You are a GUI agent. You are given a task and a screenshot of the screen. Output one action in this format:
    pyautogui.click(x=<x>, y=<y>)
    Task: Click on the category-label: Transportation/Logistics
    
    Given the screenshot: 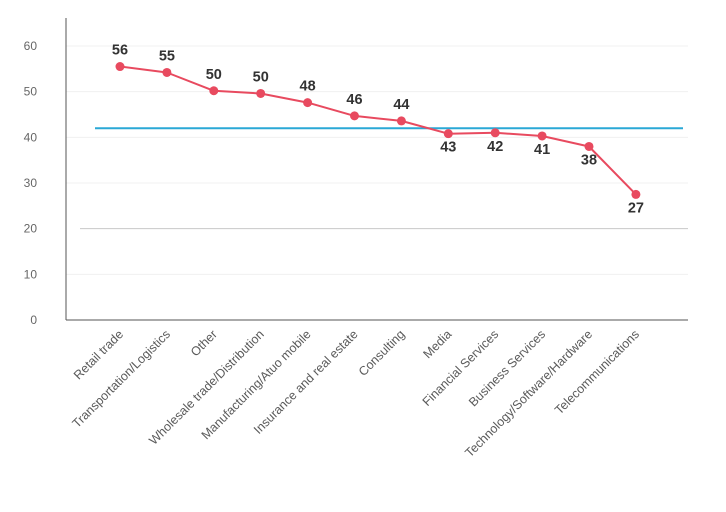 What is the action you would take?
    pyautogui.click(x=121, y=378)
    